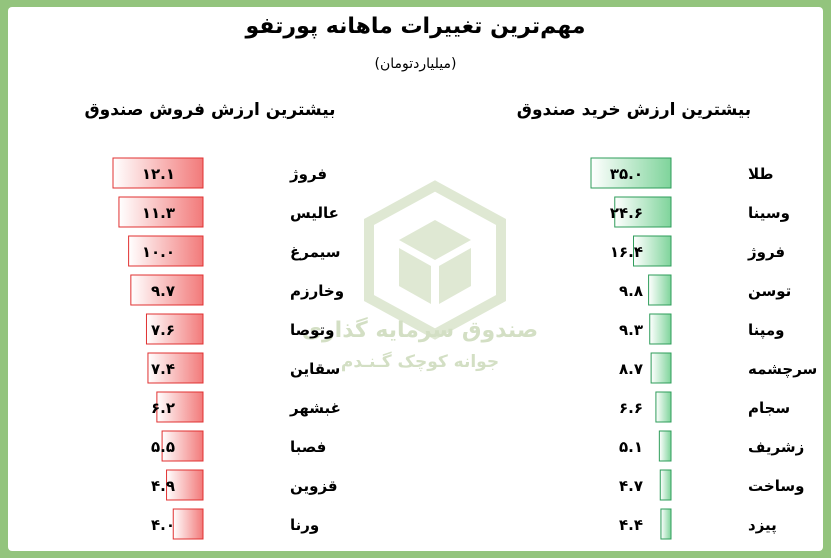 This screenshot has height=558, width=831. Describe the element at coordinates (761, 174) in the screenshot. I see `buy-category-label: طلا` at that location.